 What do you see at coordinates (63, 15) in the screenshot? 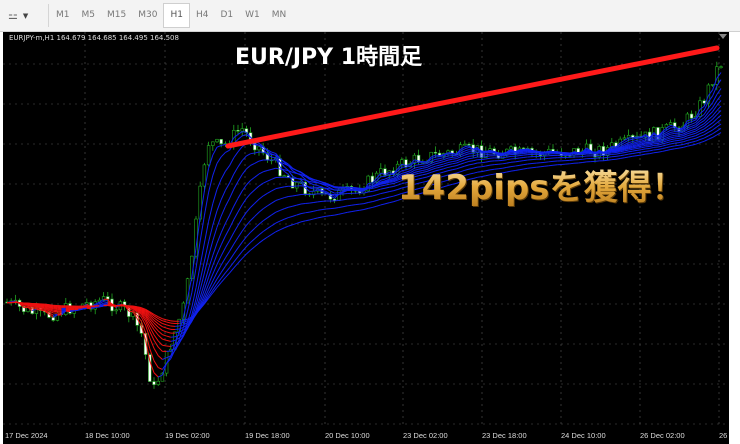
I see `timeframe-m1: M1` at bounding box center [63, 15].